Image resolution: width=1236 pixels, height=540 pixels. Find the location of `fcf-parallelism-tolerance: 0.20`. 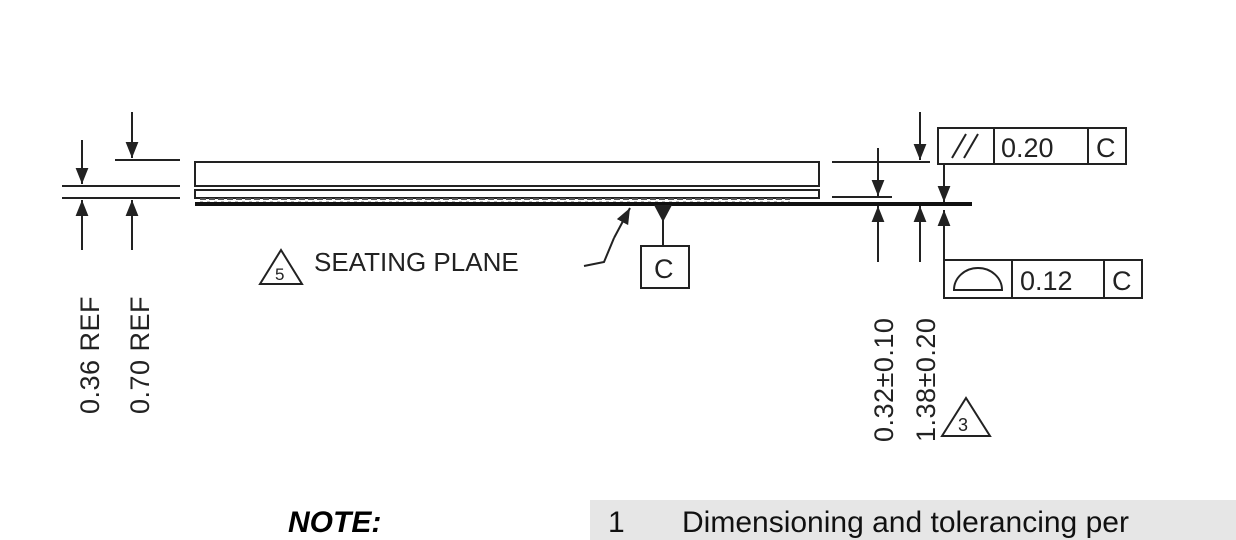

fcf-parallelism-tolerance: 0.20 is located at coordinates (1027, 148).